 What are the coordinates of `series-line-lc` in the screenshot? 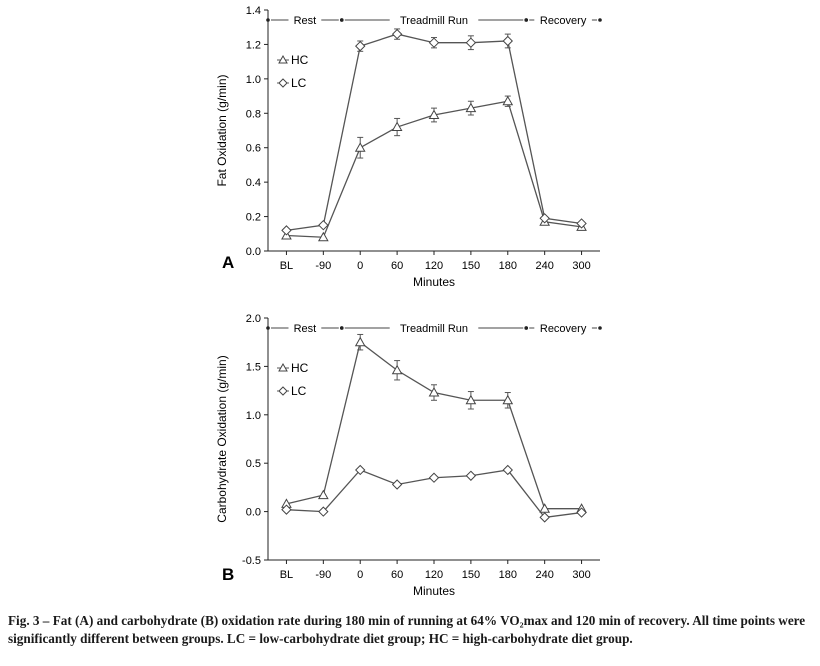 It's located at (434, 132).